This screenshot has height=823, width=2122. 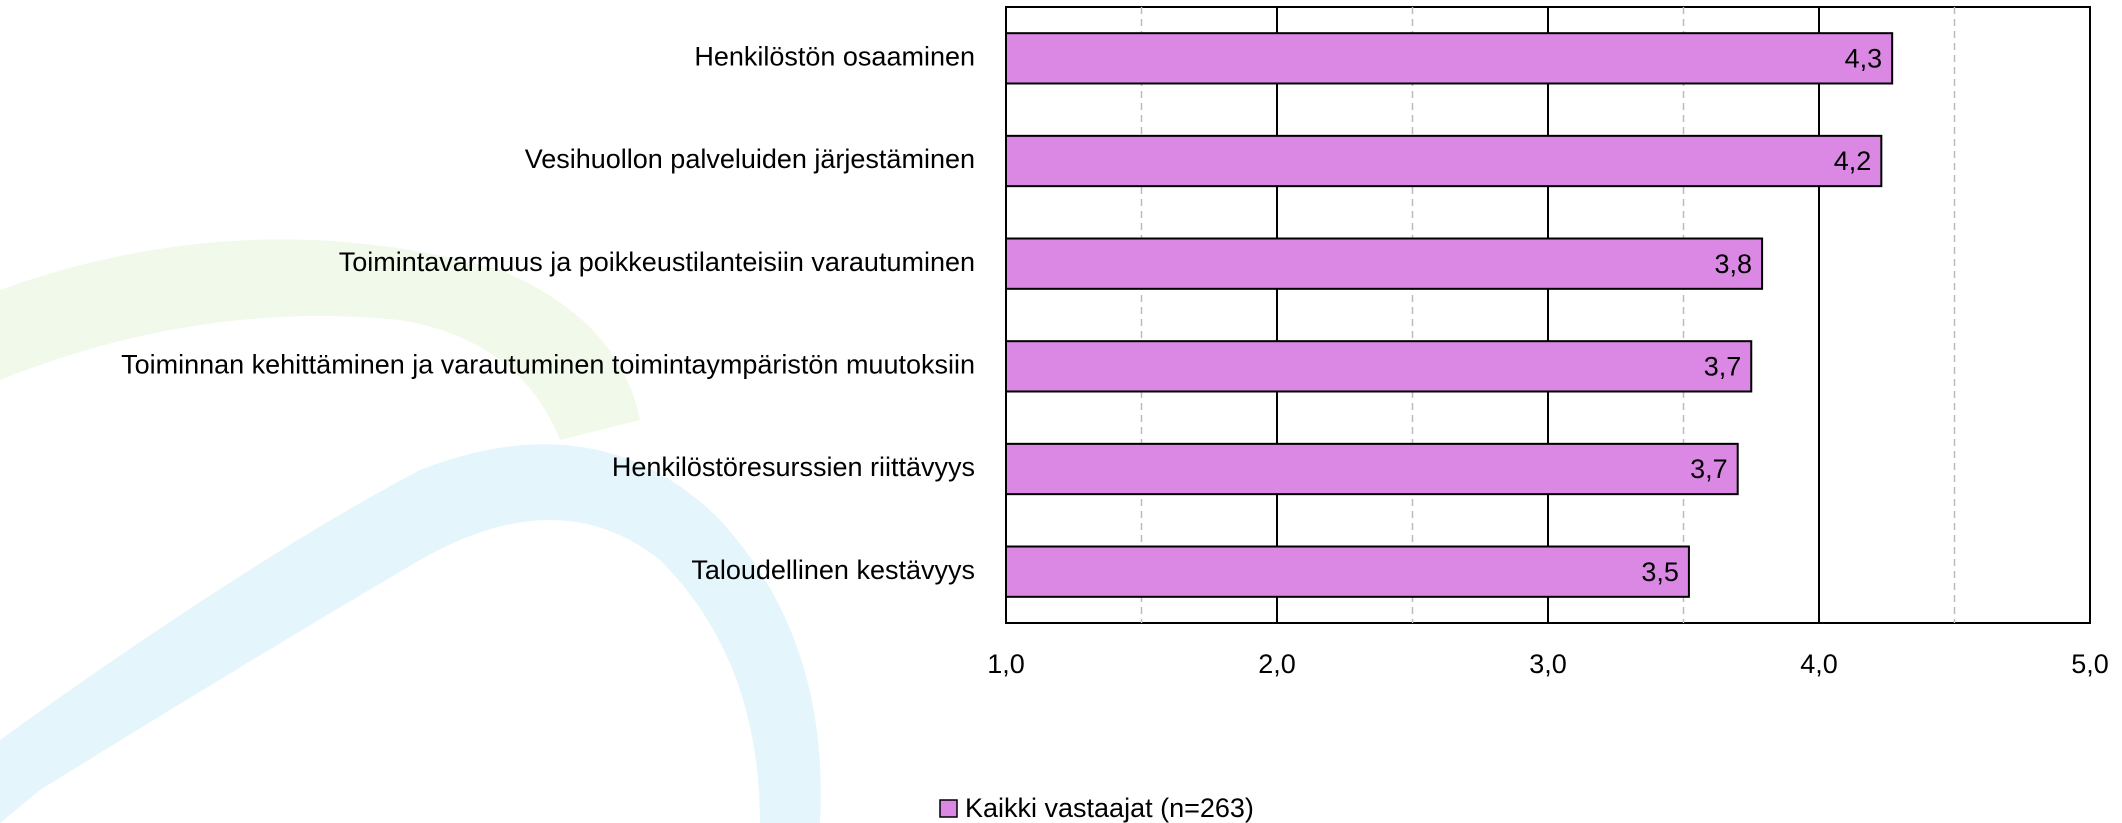 I want to click on category-label: Taloudellinen kestävyys, so click(x=833, y=570).